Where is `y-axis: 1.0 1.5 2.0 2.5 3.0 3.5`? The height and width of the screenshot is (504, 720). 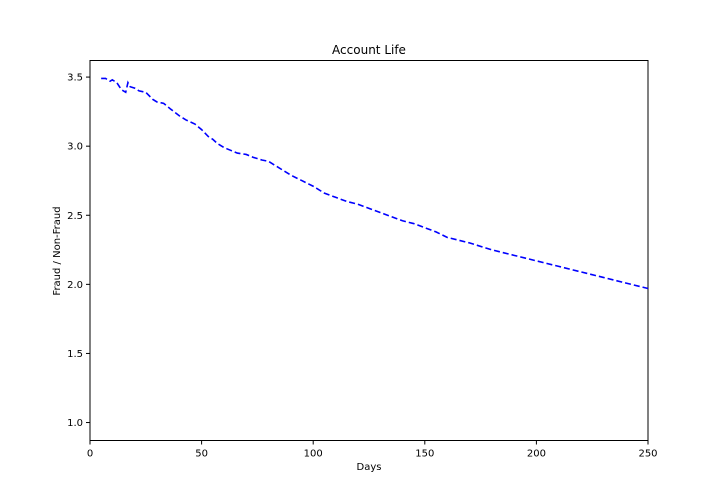
y-axis: 1.0 1.5 2.0 2.5 3.0 3.5 is located at coordinates (78, 251).